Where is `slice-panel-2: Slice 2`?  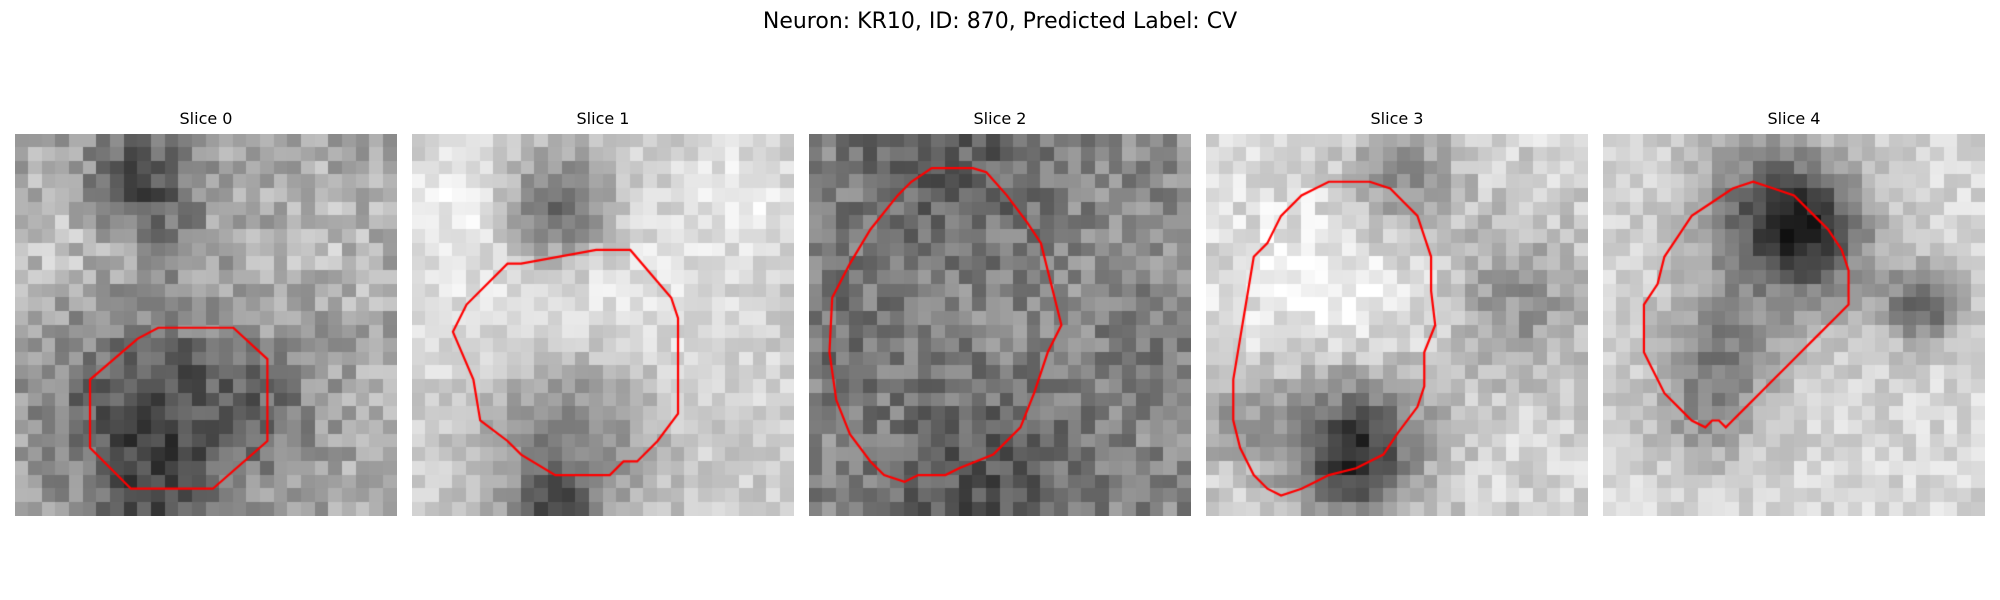 slice-panel-2: Slice 2 is located at coordinates (1000, 323).